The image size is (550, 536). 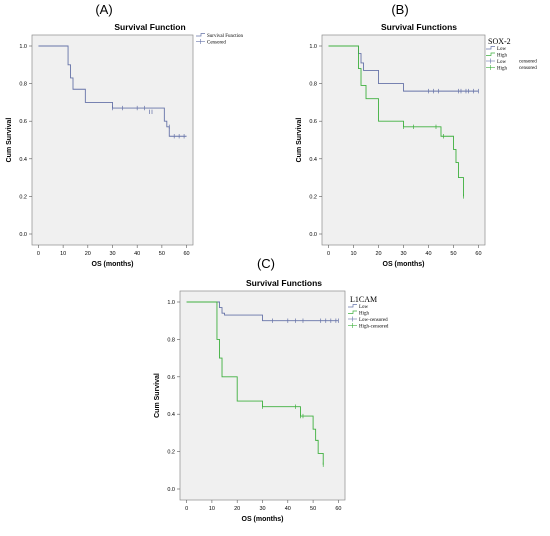 I want to click on panel-letter: (B), so click(x=399, y=9).